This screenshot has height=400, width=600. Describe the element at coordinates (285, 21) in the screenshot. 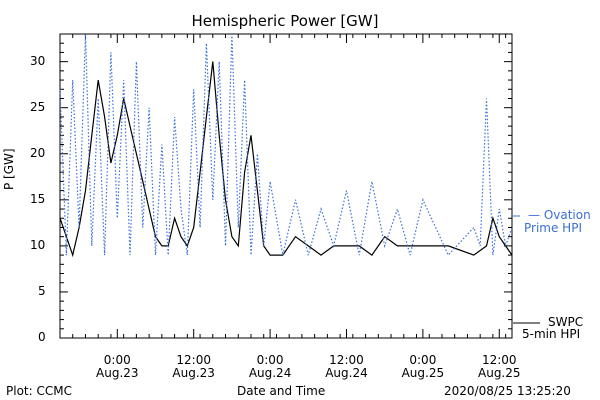

I see `chart-title: Hemispheric Power [GW]` at that location.